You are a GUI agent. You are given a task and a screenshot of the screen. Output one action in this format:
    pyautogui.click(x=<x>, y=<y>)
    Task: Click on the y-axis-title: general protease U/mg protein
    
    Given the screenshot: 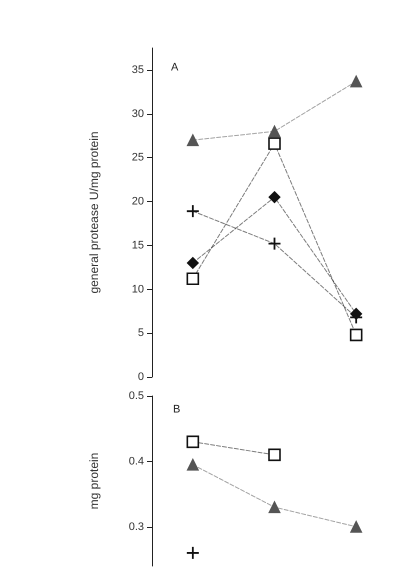 What is the action you would take?
    pyautogui.click(x=94, y=212)
    